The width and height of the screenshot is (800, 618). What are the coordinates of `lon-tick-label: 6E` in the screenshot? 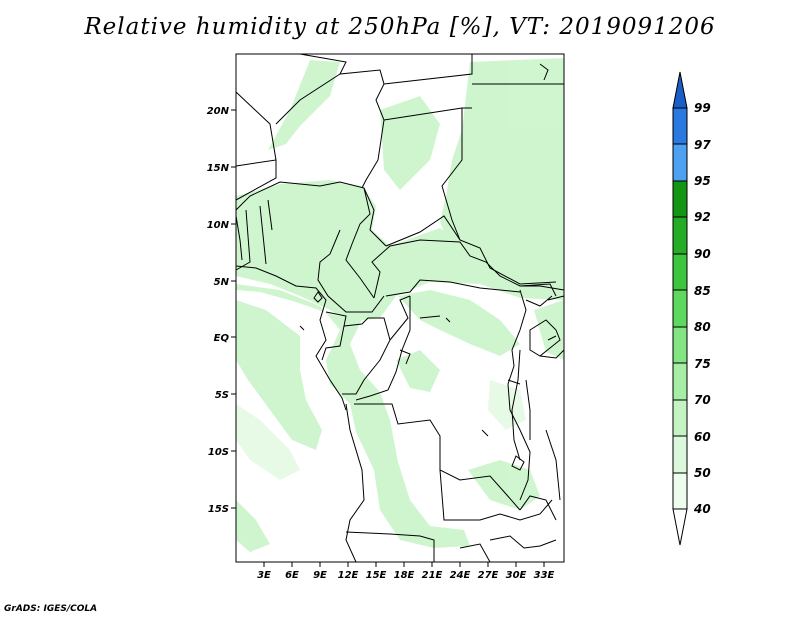 It's located at (292, 575).